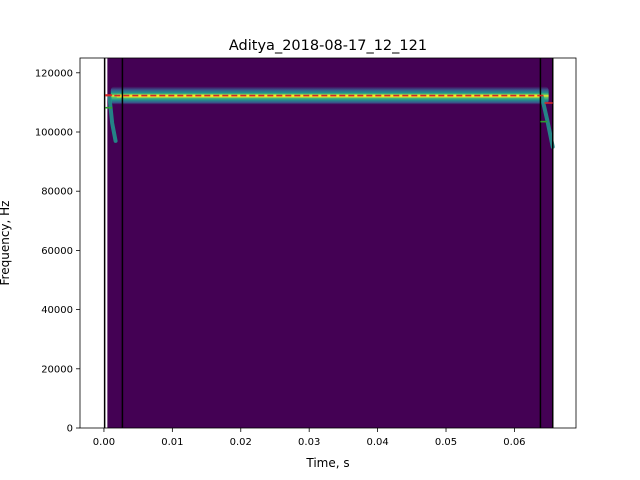 The width and height of the screenshot is (640, 480). What do you see at coordinates (54, 73) in the screenshot?
I see `y-tick-label: 120000` at bounding box center [54, 73].